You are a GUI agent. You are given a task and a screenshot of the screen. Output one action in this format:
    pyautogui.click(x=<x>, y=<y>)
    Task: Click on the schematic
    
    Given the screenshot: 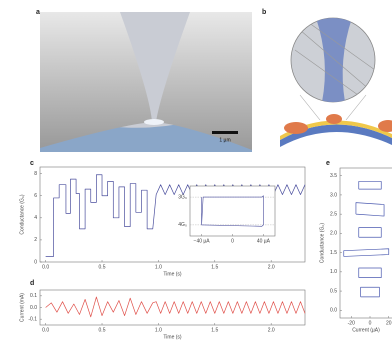 What is the action you would take?
    pyautogui.click(x=336, y=82)
    